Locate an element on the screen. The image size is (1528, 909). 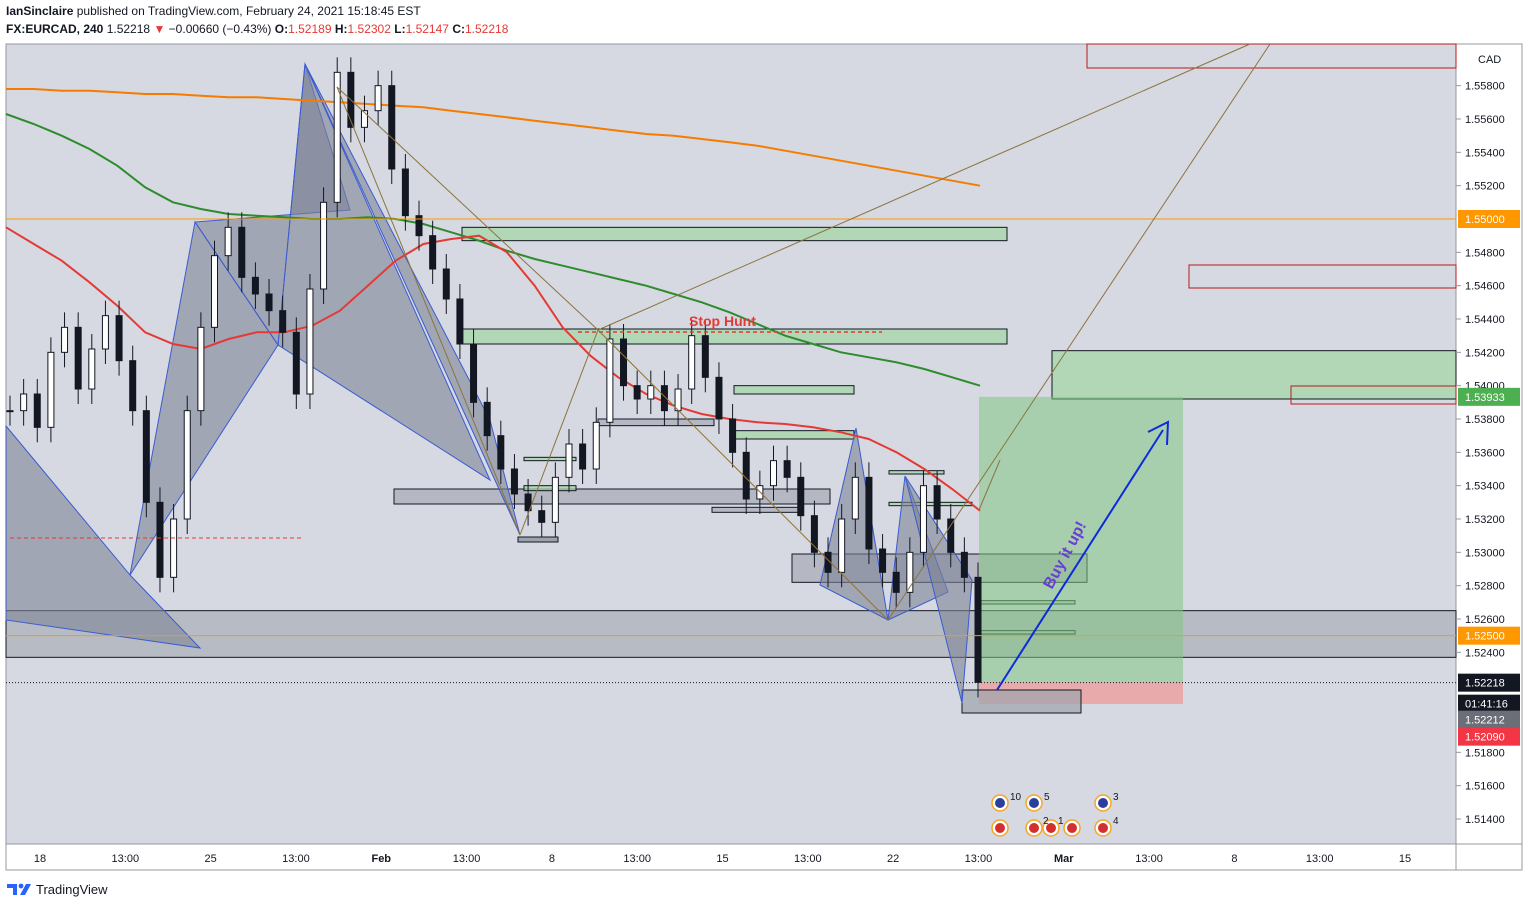
eu-flag-icon is located at coordinates (1000, 803).